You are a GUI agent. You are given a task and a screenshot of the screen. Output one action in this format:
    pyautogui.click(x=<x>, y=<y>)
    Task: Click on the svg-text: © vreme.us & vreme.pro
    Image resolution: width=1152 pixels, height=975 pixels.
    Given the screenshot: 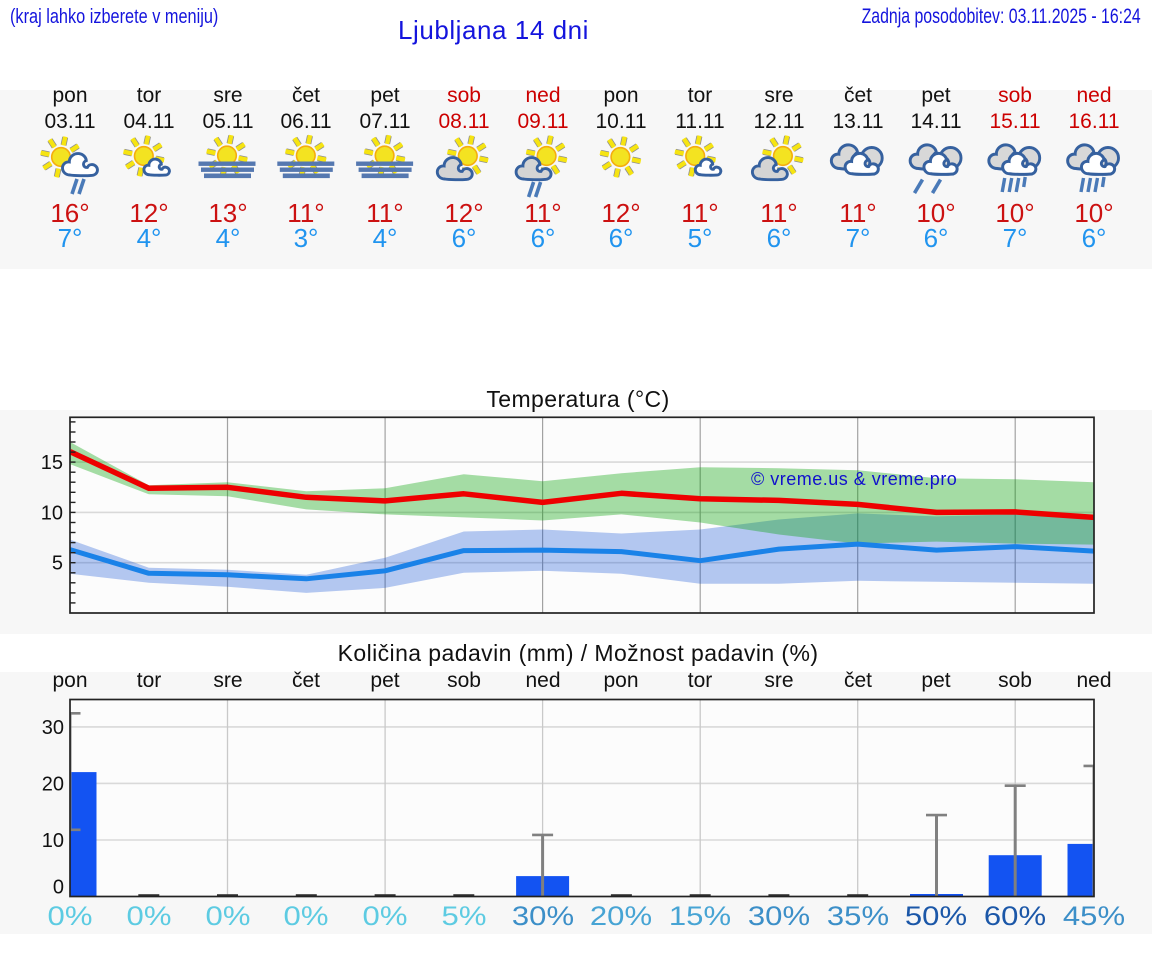 What is the action you would take?
    pyautogui.click(x=854, y=479)
    